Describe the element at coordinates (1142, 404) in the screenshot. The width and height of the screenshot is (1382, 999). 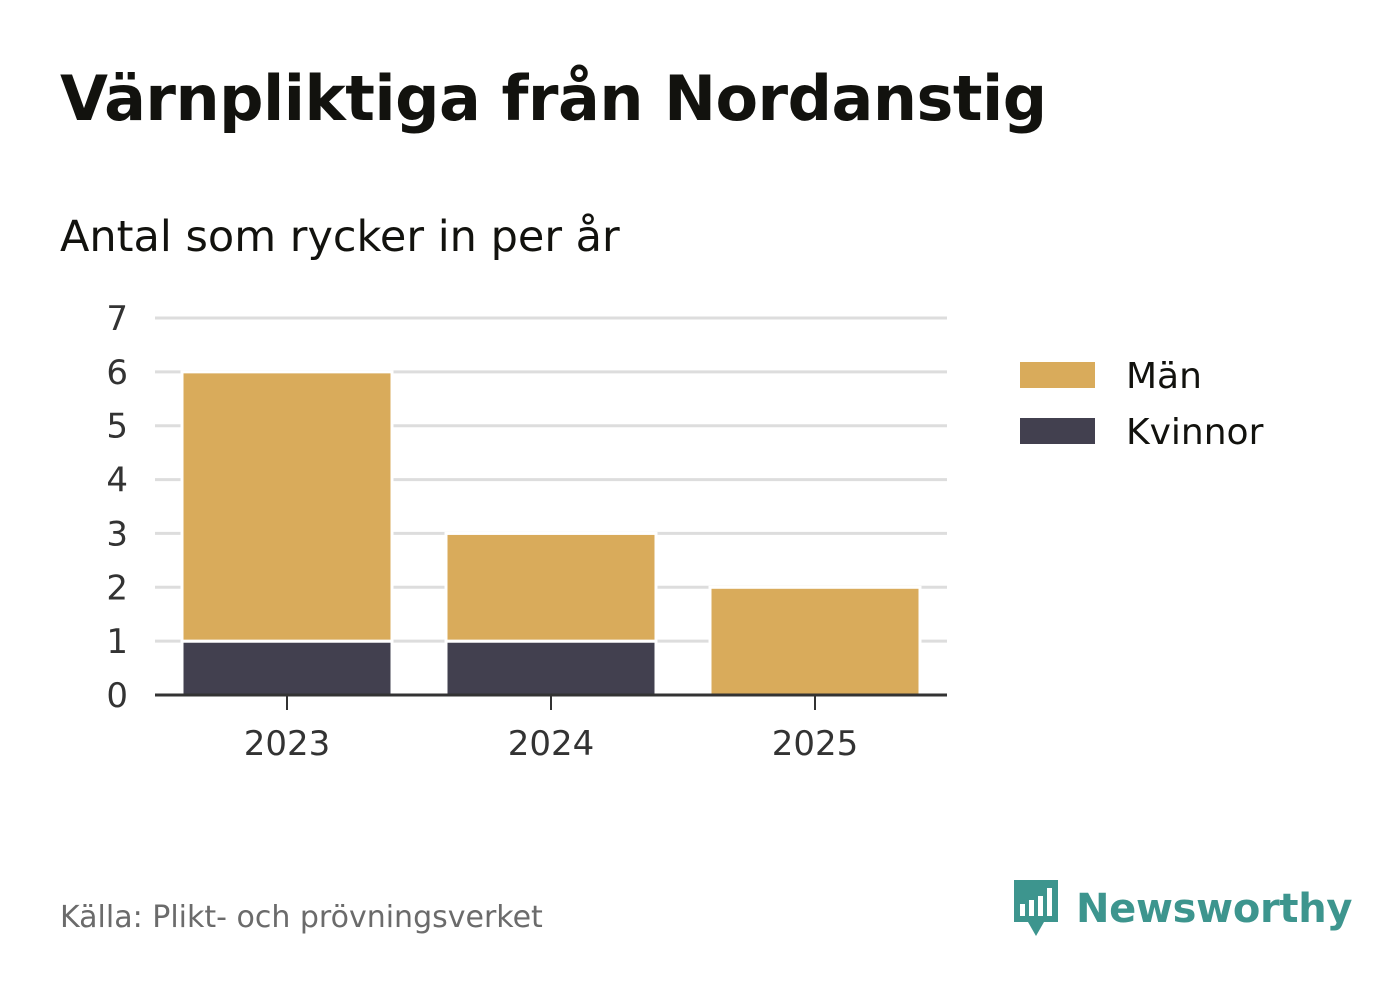
I see `legend: Män Kvinnor` at that location.